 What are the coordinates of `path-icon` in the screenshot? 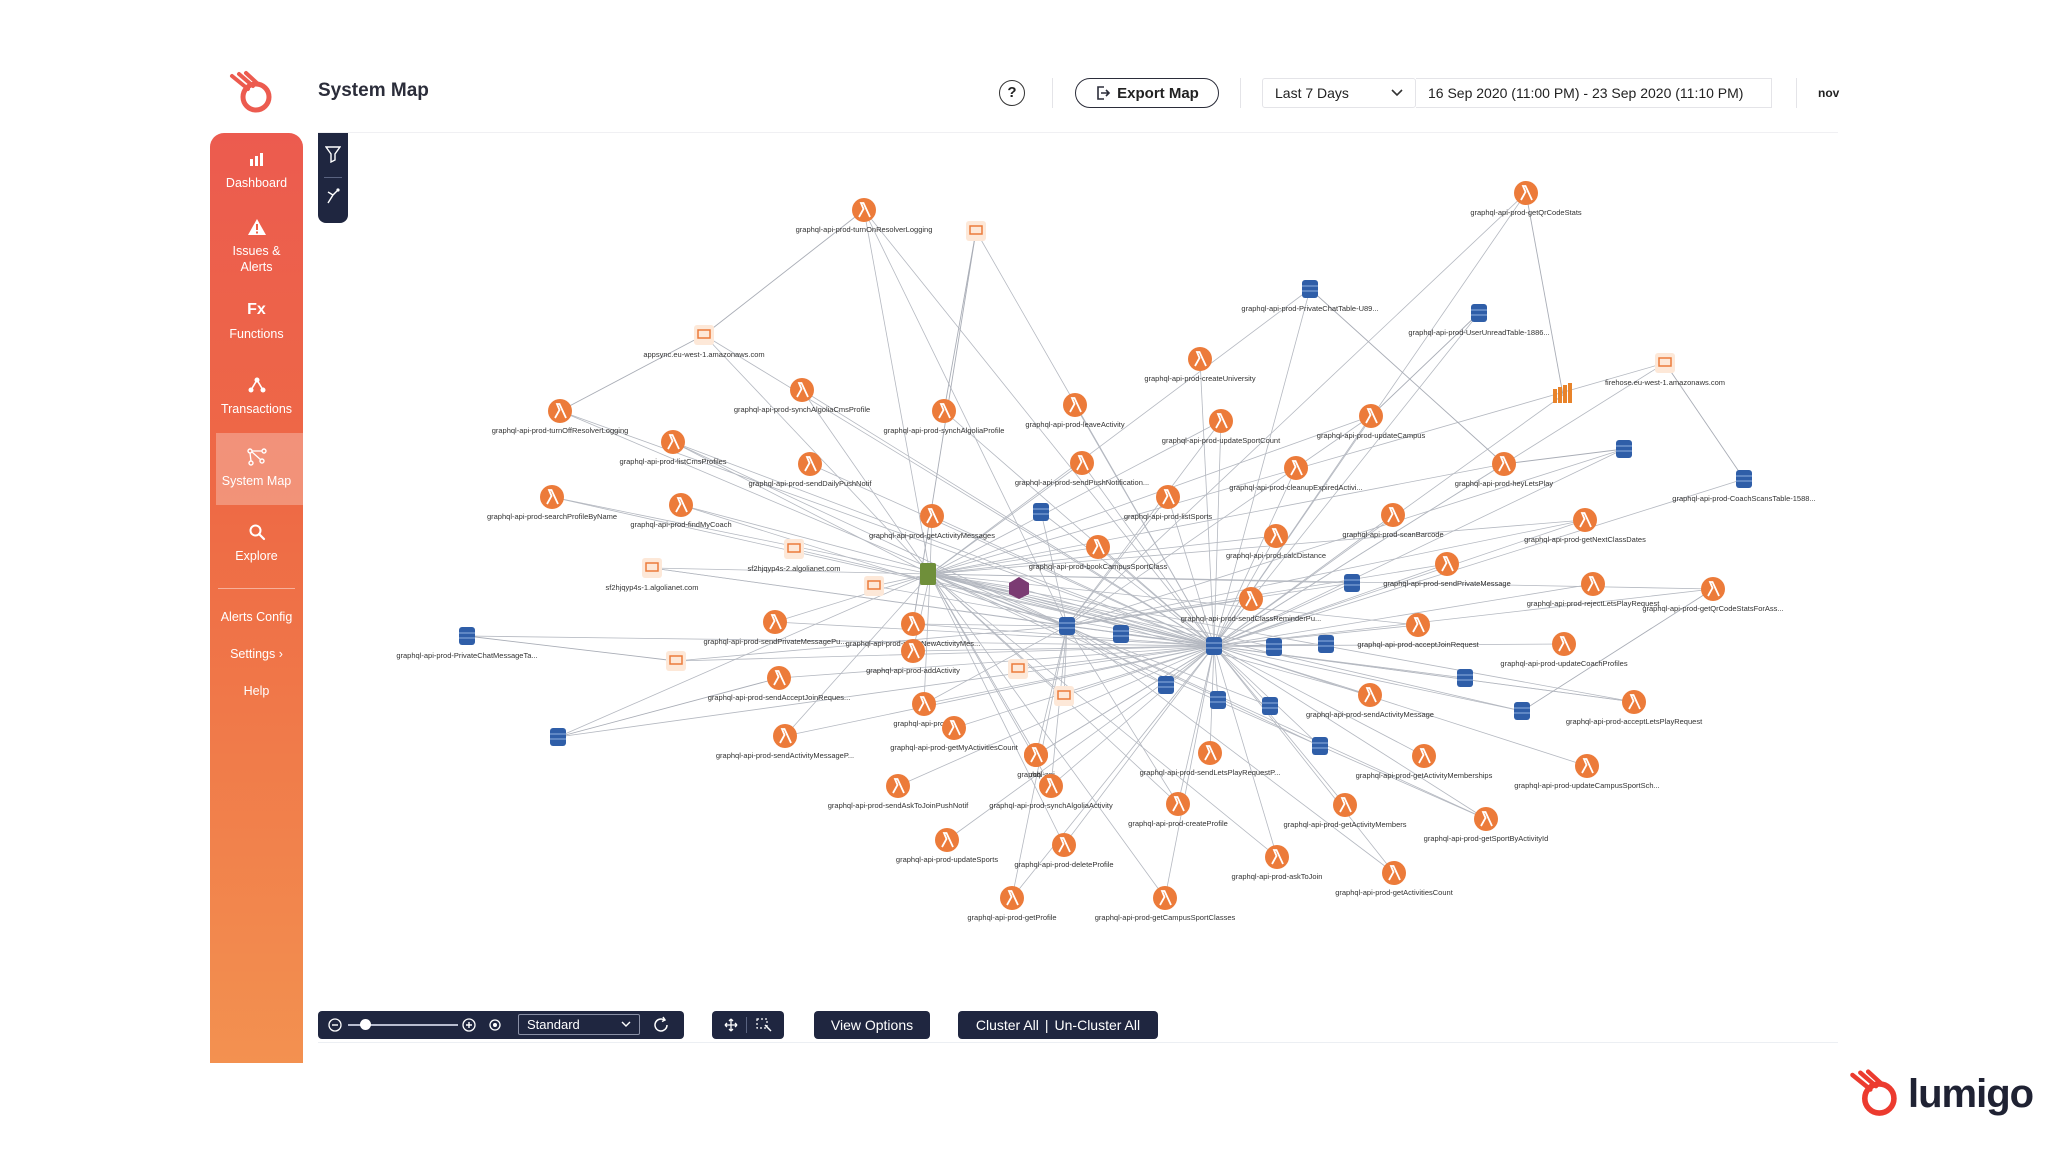 It's located at (333, 196).